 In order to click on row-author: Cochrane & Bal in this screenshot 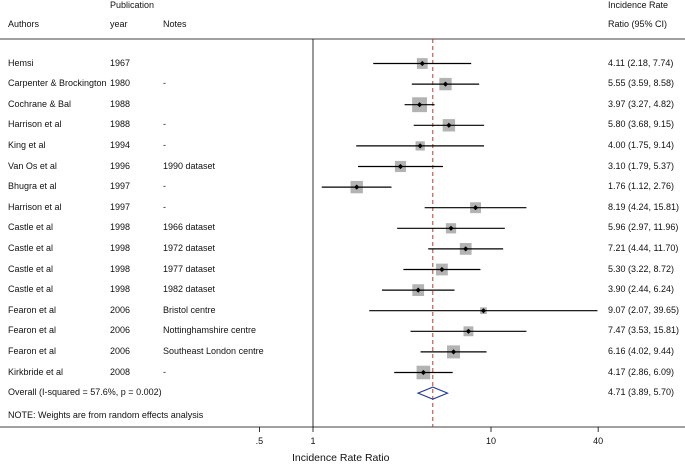, I will do `click(40, 103)`.